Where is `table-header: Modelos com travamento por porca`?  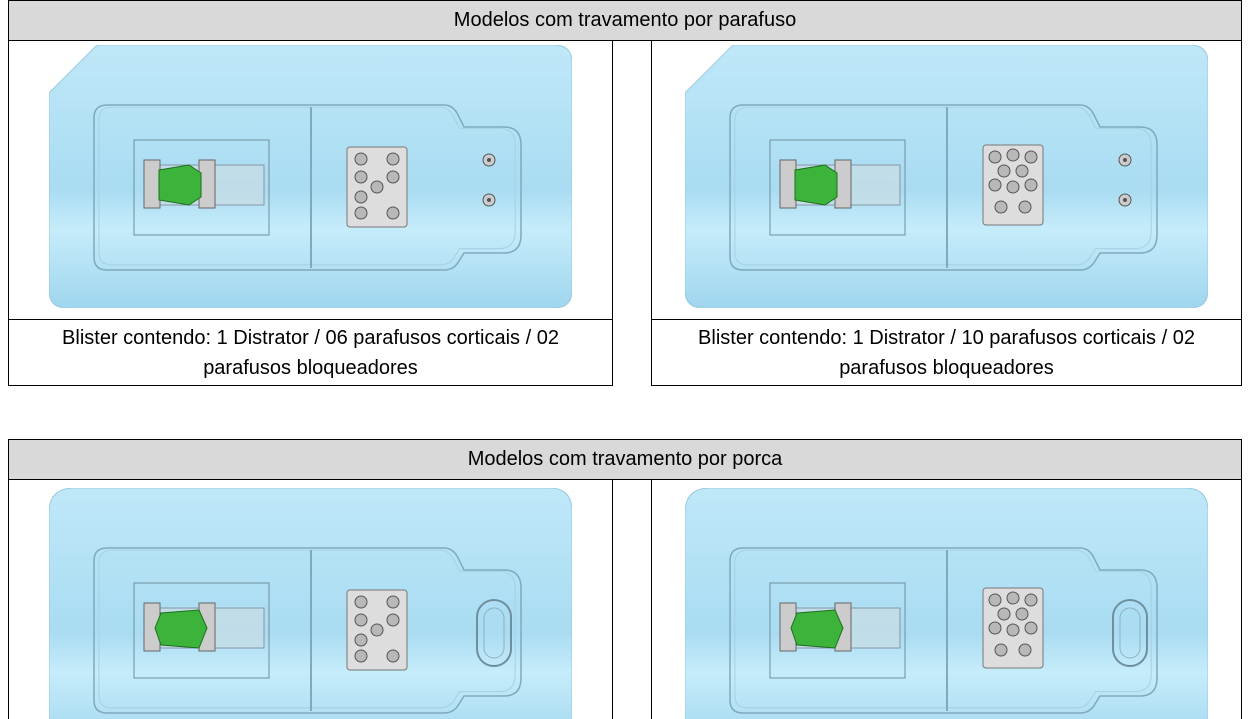 table-header: Modelos com travamento por porca is located at coordinates (625, 459).